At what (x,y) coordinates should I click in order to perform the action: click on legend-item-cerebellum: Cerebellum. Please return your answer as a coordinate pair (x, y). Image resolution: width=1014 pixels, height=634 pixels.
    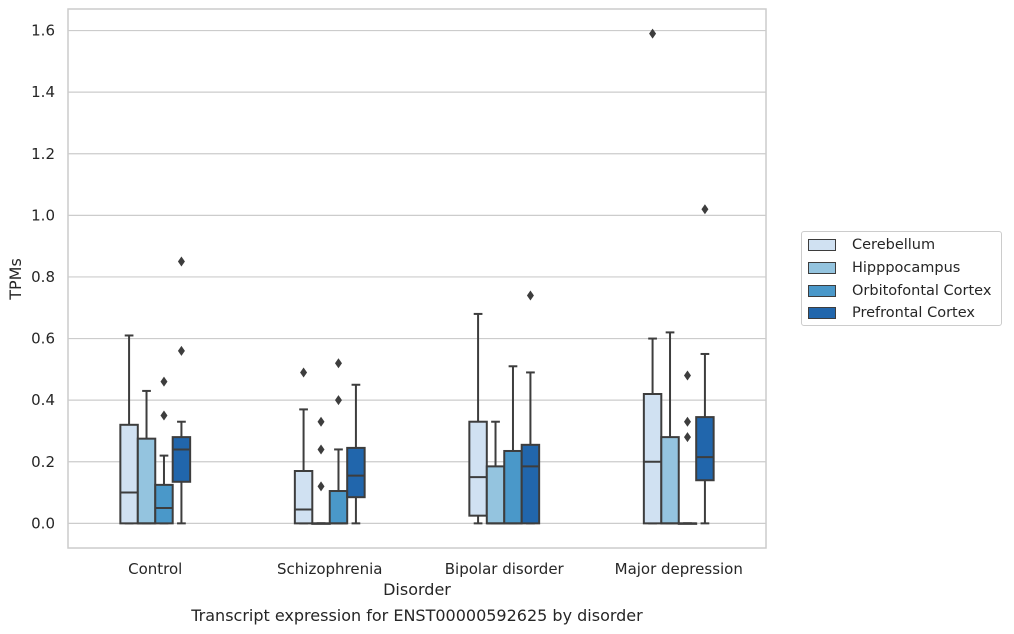
    Looking at the image, I should click on (871, 245).